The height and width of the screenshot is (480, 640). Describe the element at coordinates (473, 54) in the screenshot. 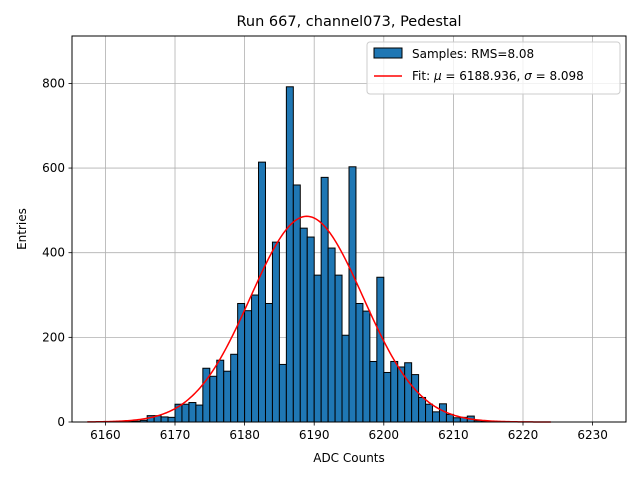

I see `legend-label-samples: Samples: RMS=8.08` at that location.